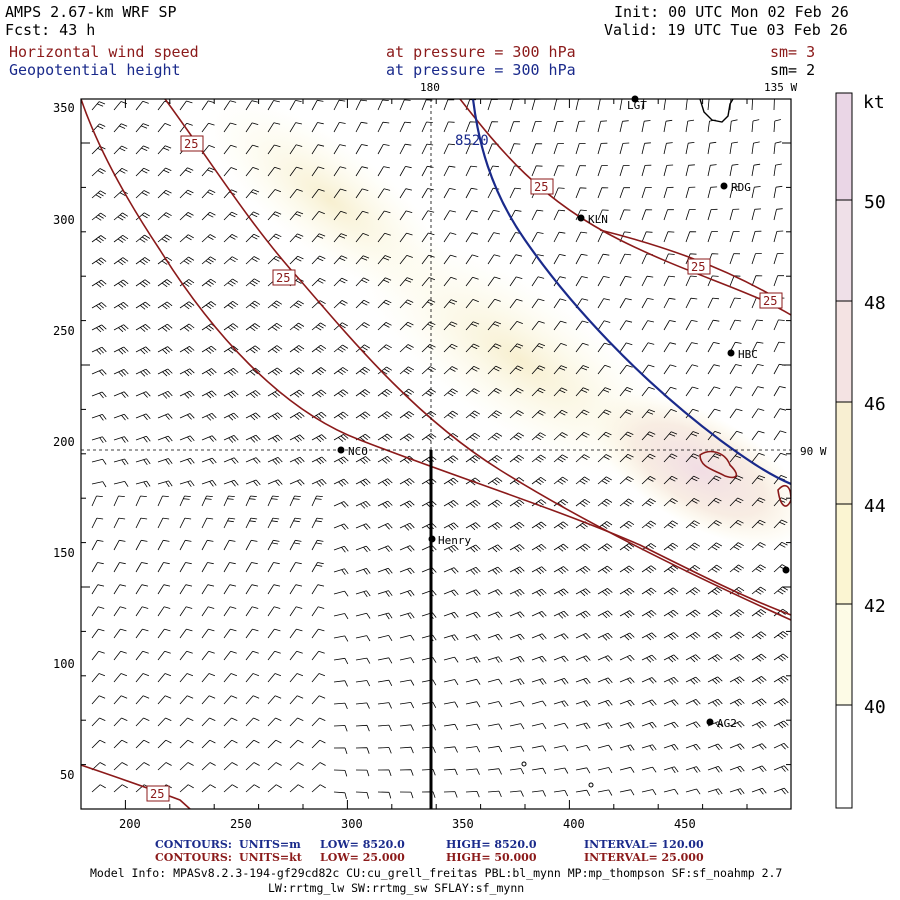 This screenshot has height=900, width=900. I want to click on contour-label-box: 25, so click(771, 300).